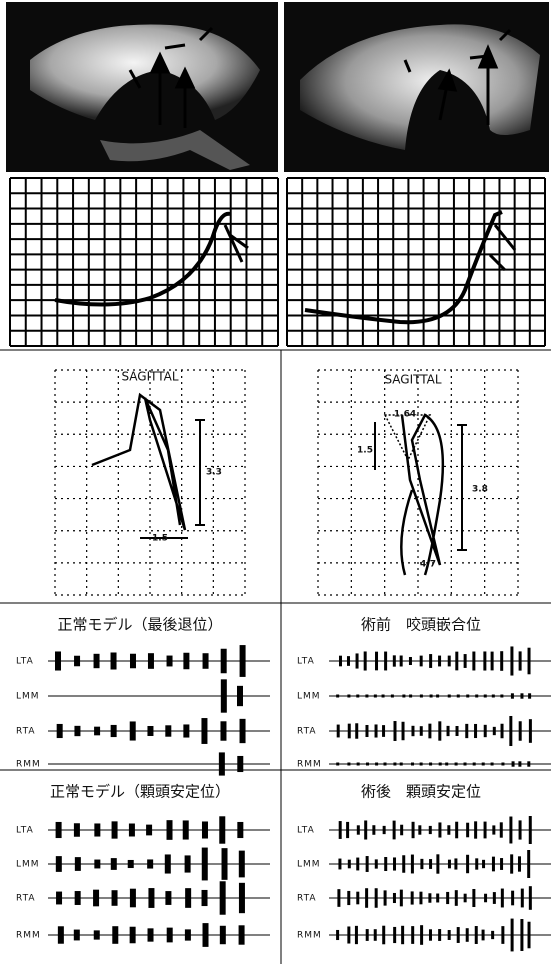 The height and width of the screenshot is (964, 551). What do you see at coordinates (421, 792) in the screenshot?
I see `panel-title: 術後 顆頭安定位` at bounding box center [421, 792].